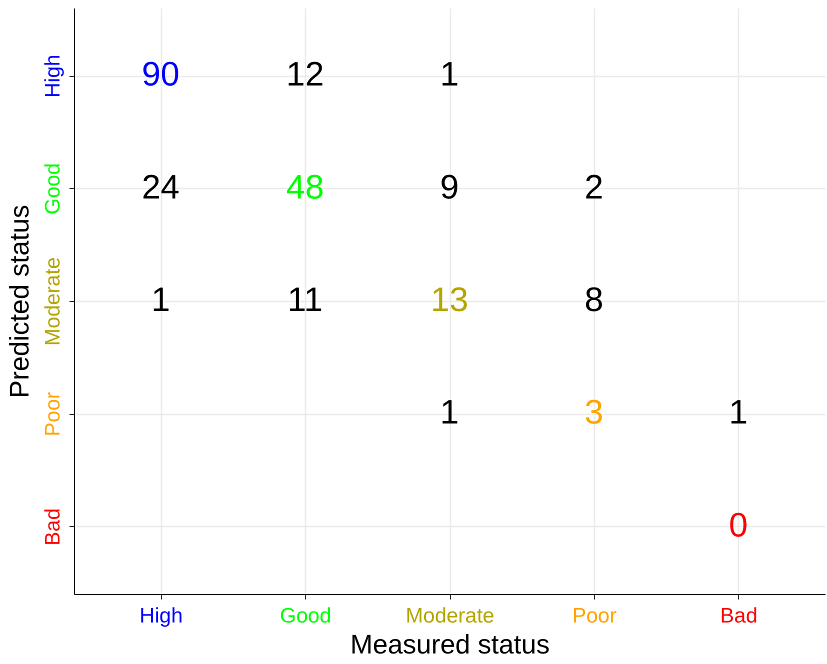 This screenshot has height=664, width=827. What do you see at coordinates (161, 75) in the screenshot?
I see `data-label: 90` at bounding box center [161, 75].